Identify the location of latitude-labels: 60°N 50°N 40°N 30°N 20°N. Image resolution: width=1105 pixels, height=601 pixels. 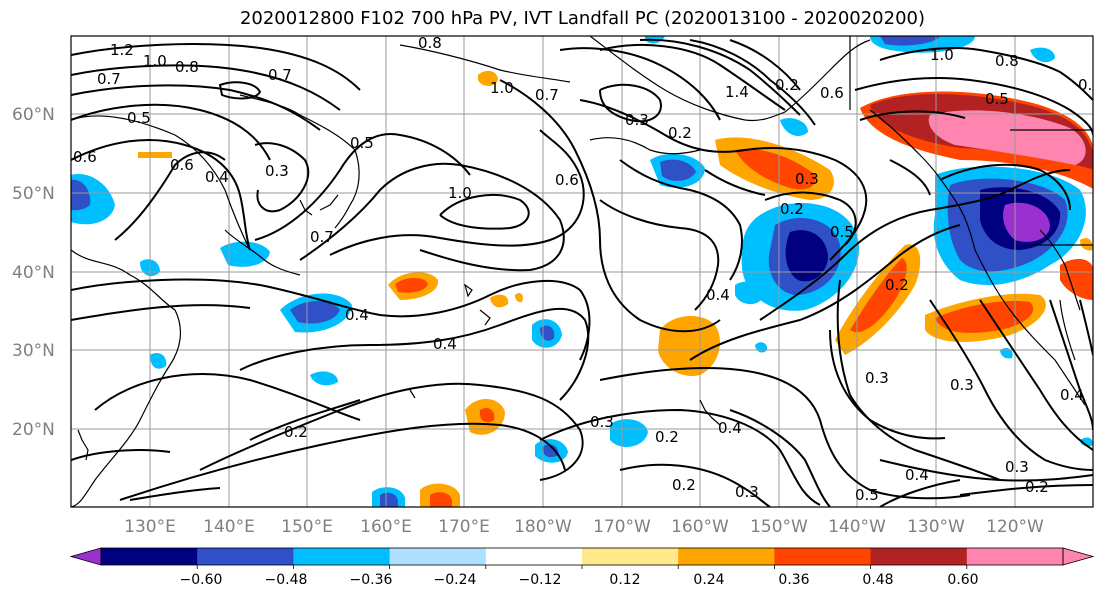
(33, 272).